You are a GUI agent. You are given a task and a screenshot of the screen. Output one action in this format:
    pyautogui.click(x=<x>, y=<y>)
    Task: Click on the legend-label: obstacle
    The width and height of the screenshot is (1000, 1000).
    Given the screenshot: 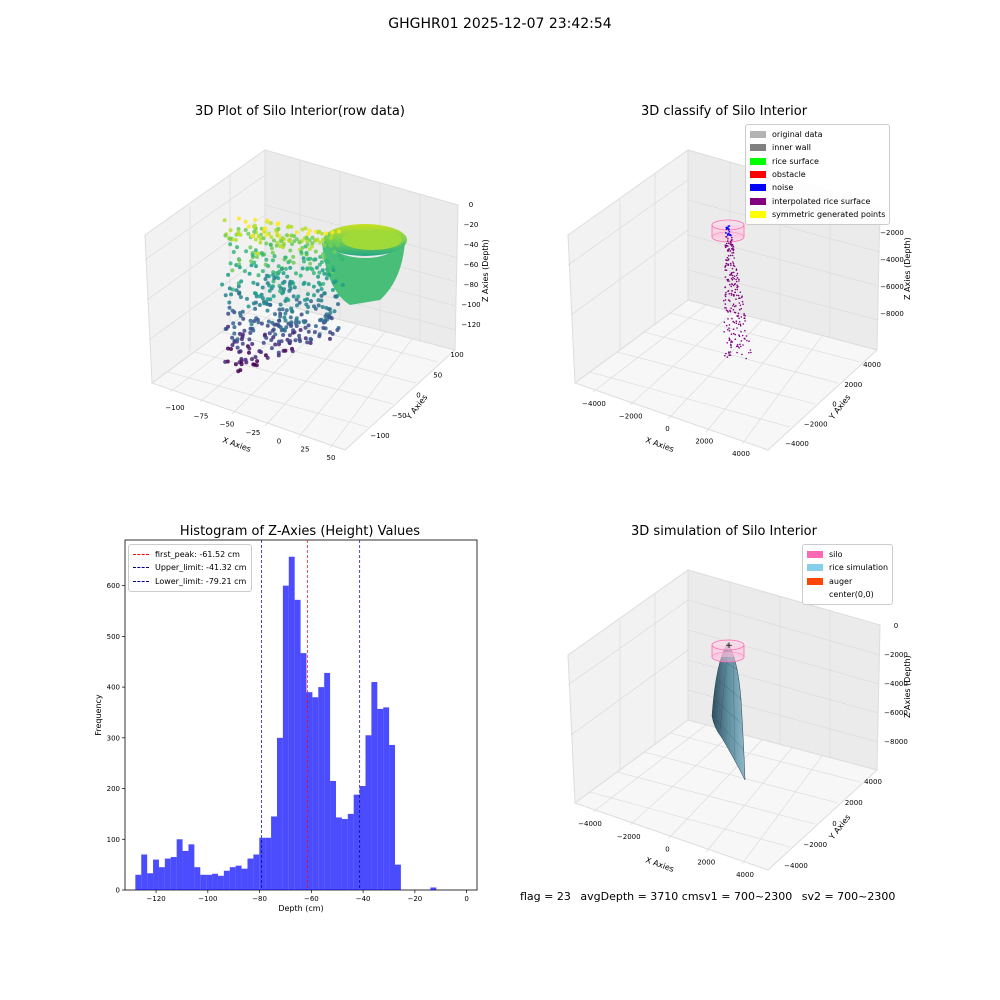 What is the action you would take?
    pyautogui.click(x=789, y=175)
    